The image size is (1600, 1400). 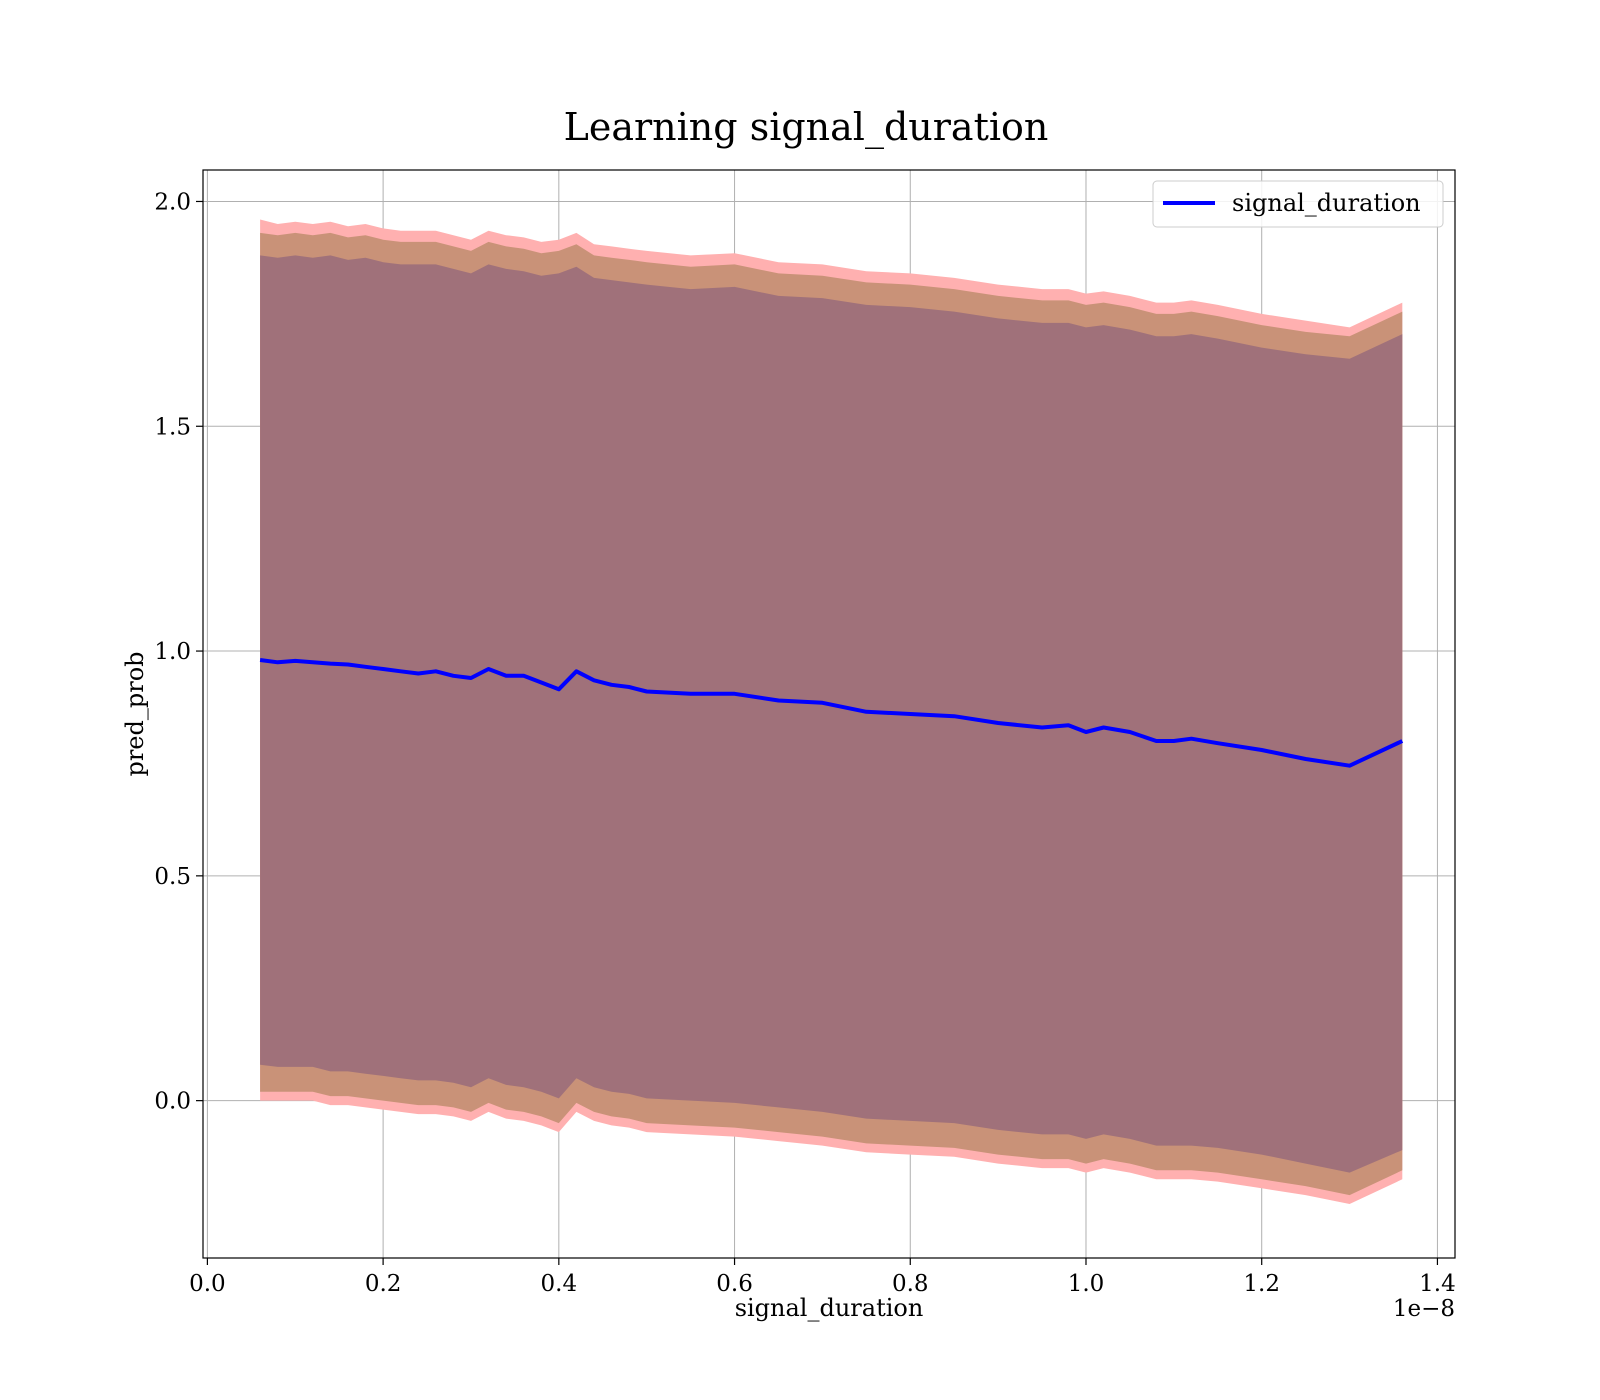 I want to click on y-tick-label-4: 2.0, so click(x=172, y=202).